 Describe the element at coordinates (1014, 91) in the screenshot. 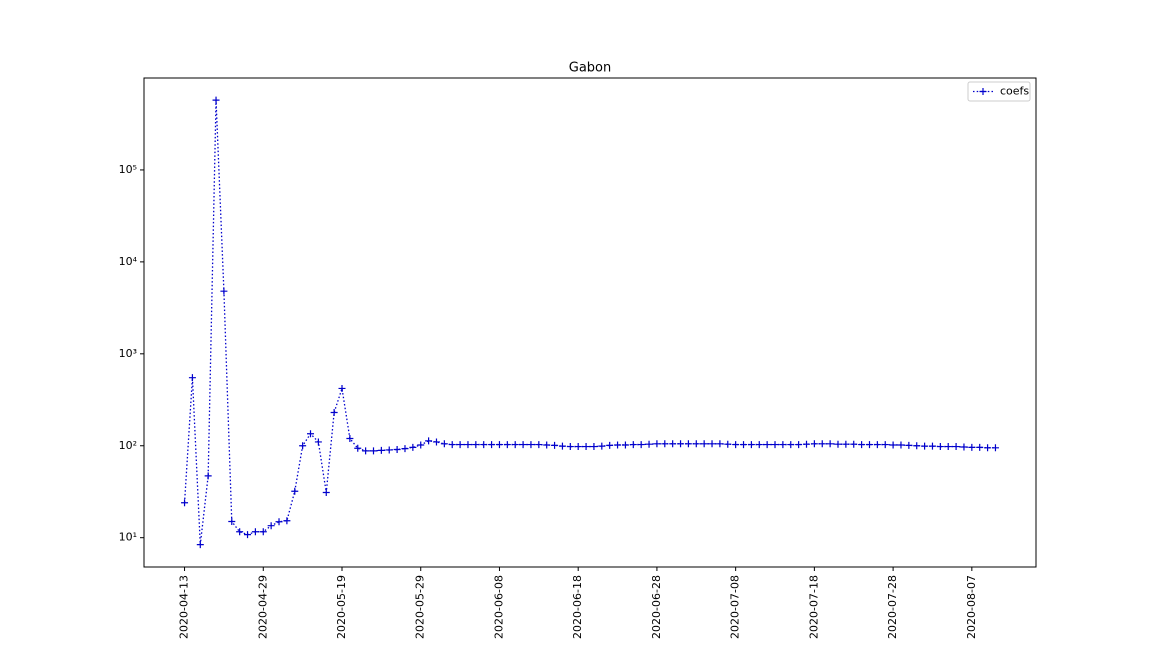

I see `legend-label: coefs` at that location.